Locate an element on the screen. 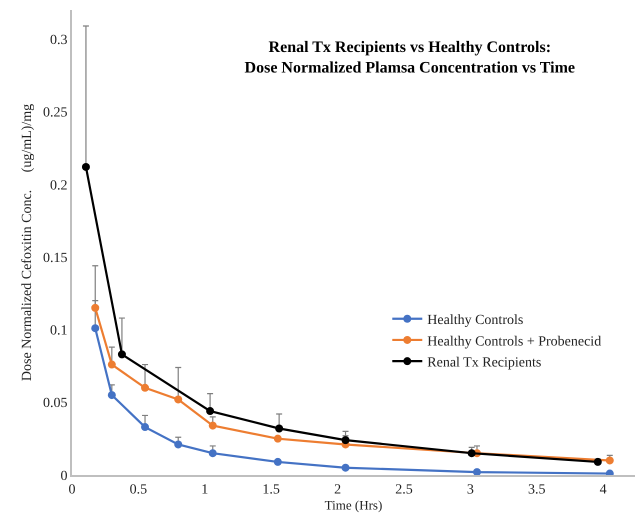 Image resolution: width=644 pixels, height=517 pixels. x-tick-label: 3 is located at coordinates (470, 490).